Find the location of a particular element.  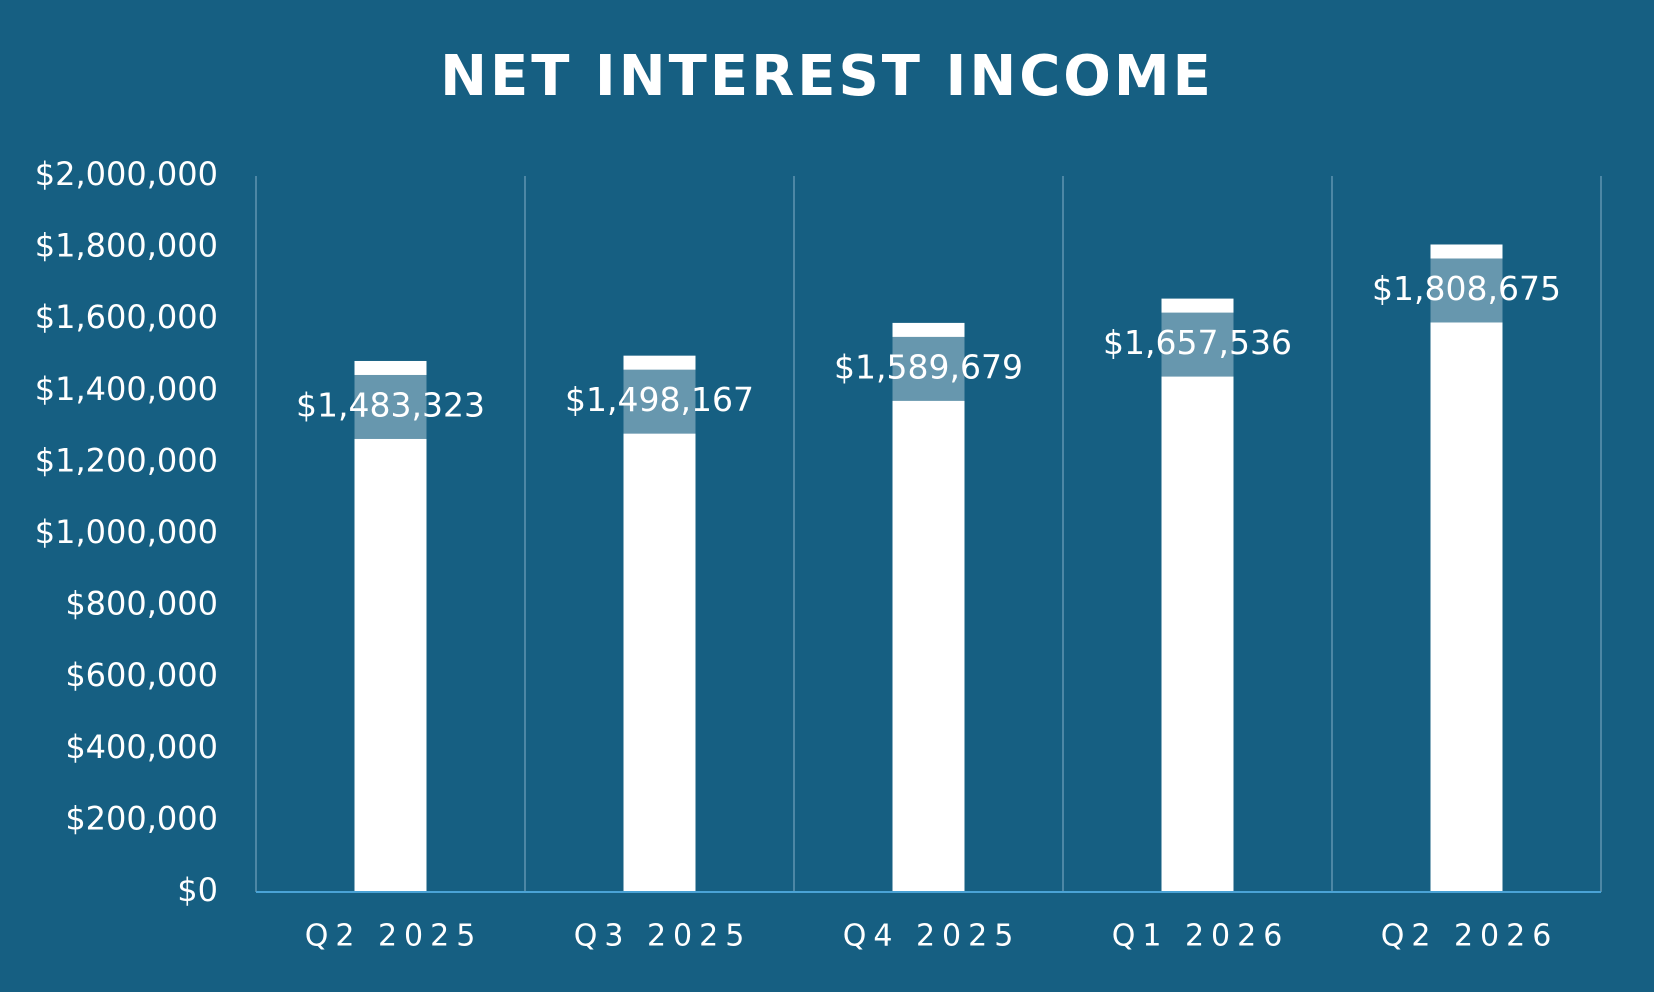

y-tick-label: $1,800,000 is located at coordinates (126, 246).